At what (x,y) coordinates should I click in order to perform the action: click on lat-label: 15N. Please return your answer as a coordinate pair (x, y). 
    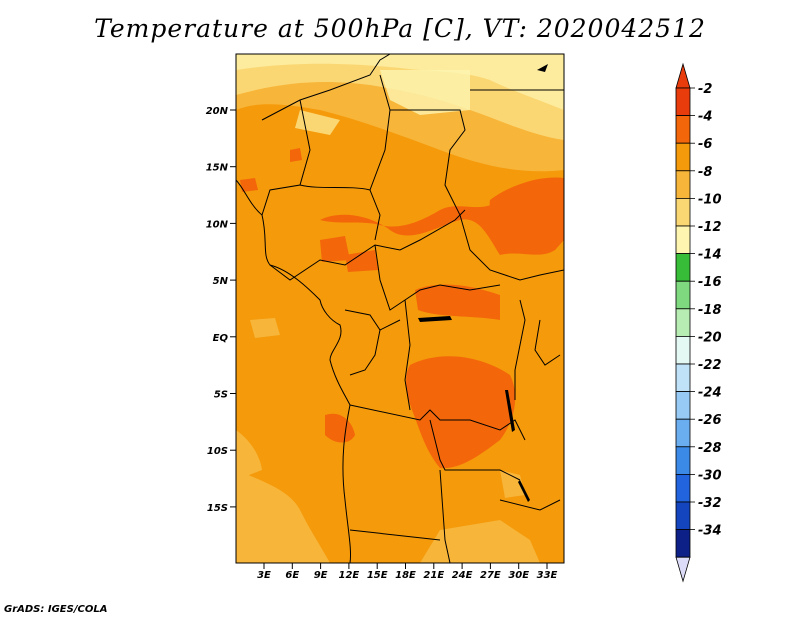
    Looking at the image, I should click on (217, 168).